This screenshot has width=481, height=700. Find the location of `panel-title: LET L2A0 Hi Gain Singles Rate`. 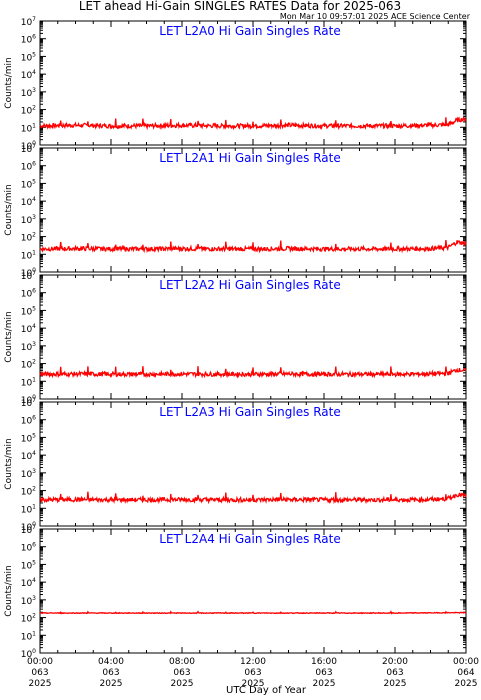

panel-title: LET L2A0 Hi Gain Singles Rate is located at coordinates (249, 31).